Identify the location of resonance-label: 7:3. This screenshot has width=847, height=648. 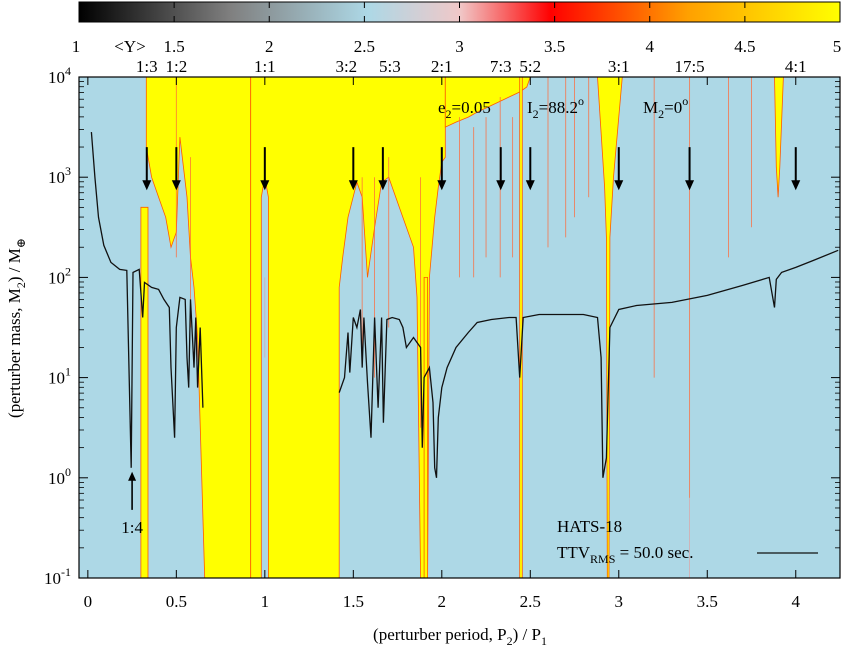
(501, 66).